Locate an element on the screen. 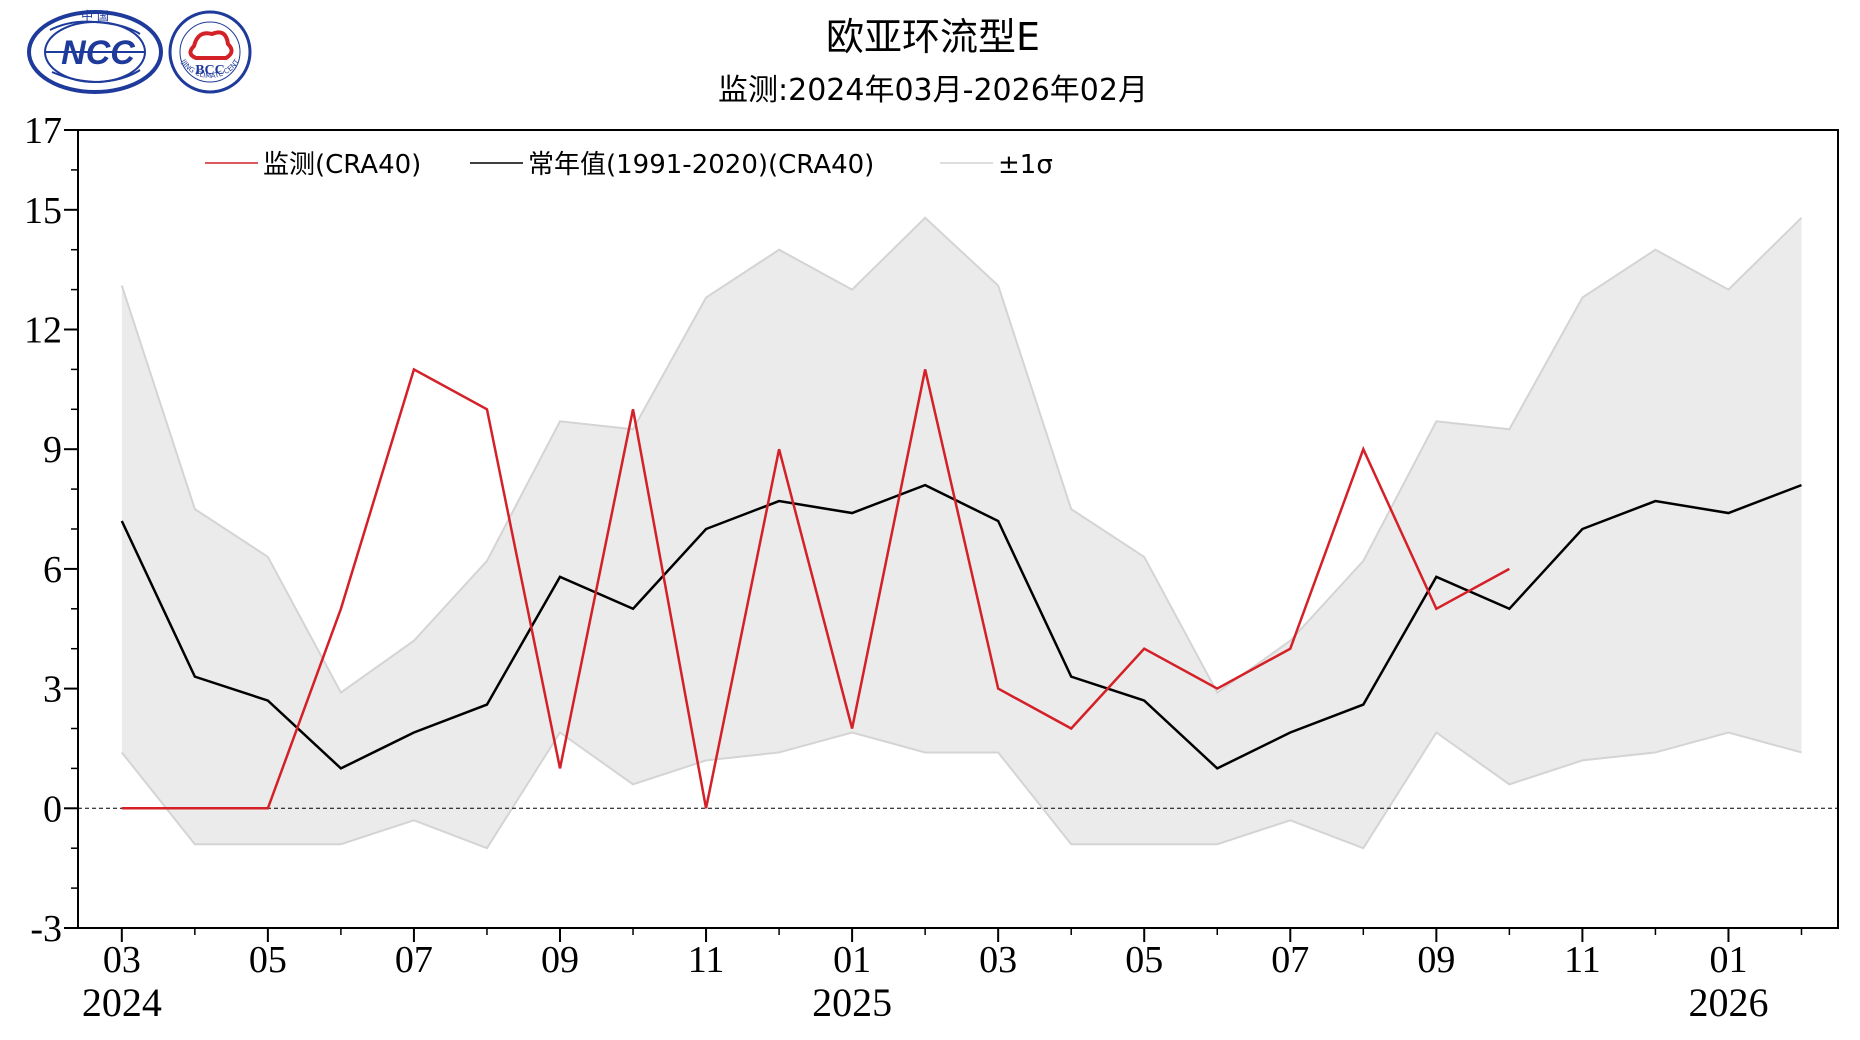 The height and width of the screenshot is (1040, 1860). ncc-logo: 中 国 NCC is located at coordinates (95, 51).